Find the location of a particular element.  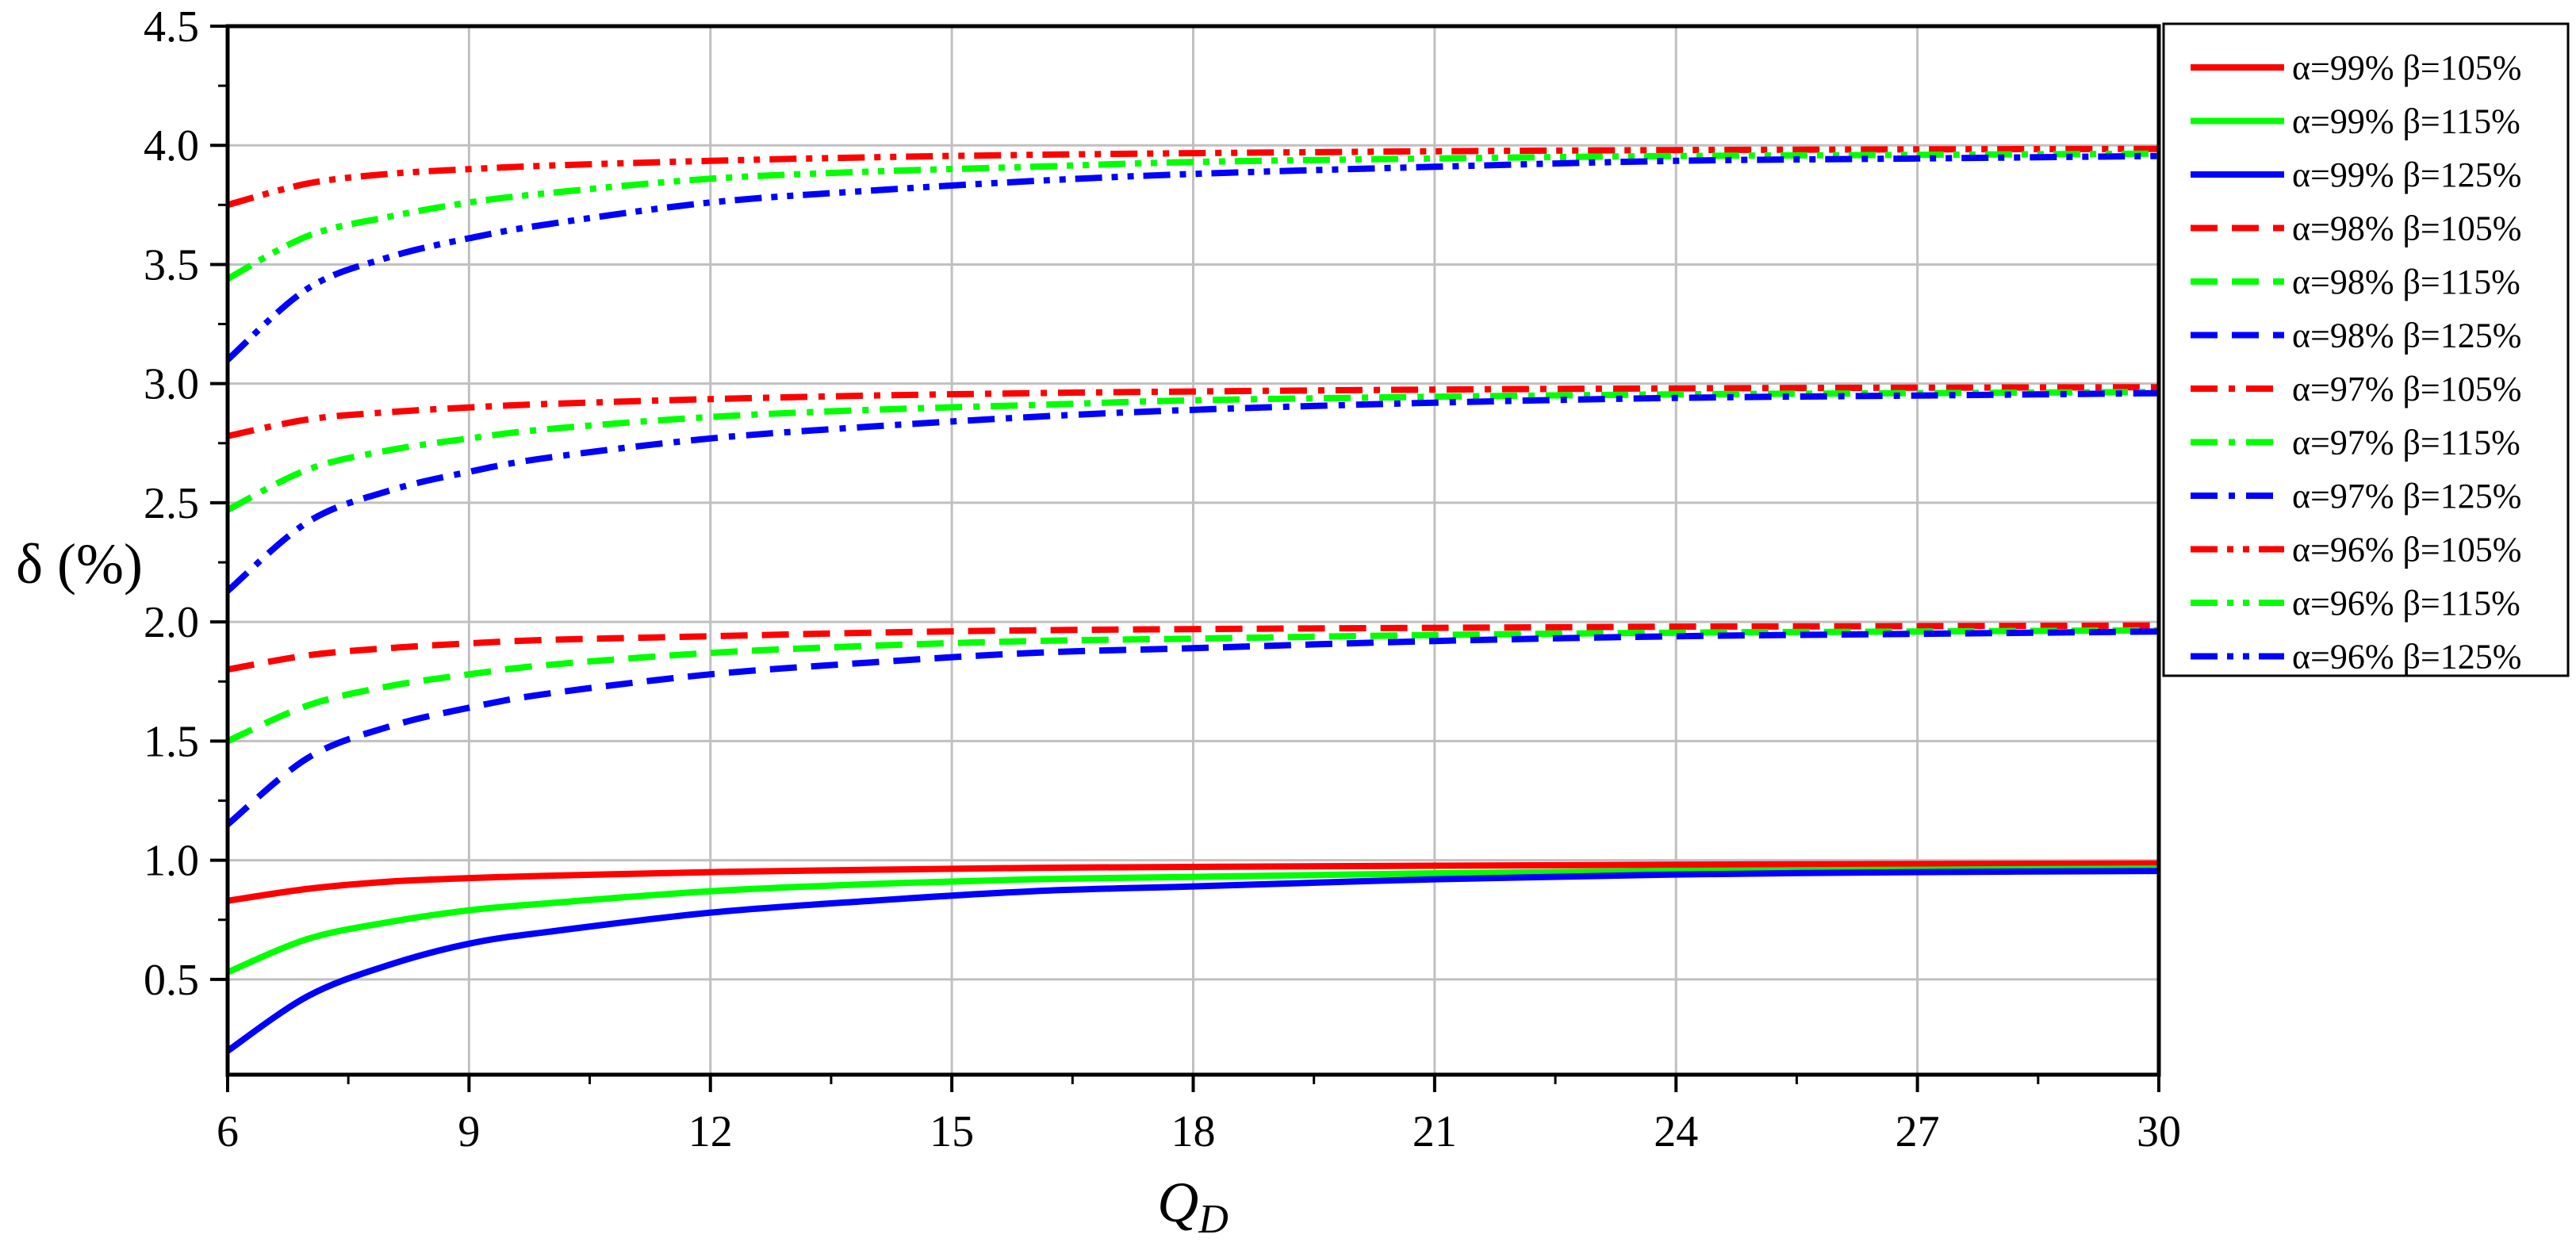

x-tick-label: 18 is located at coordinates (1193, 1131).